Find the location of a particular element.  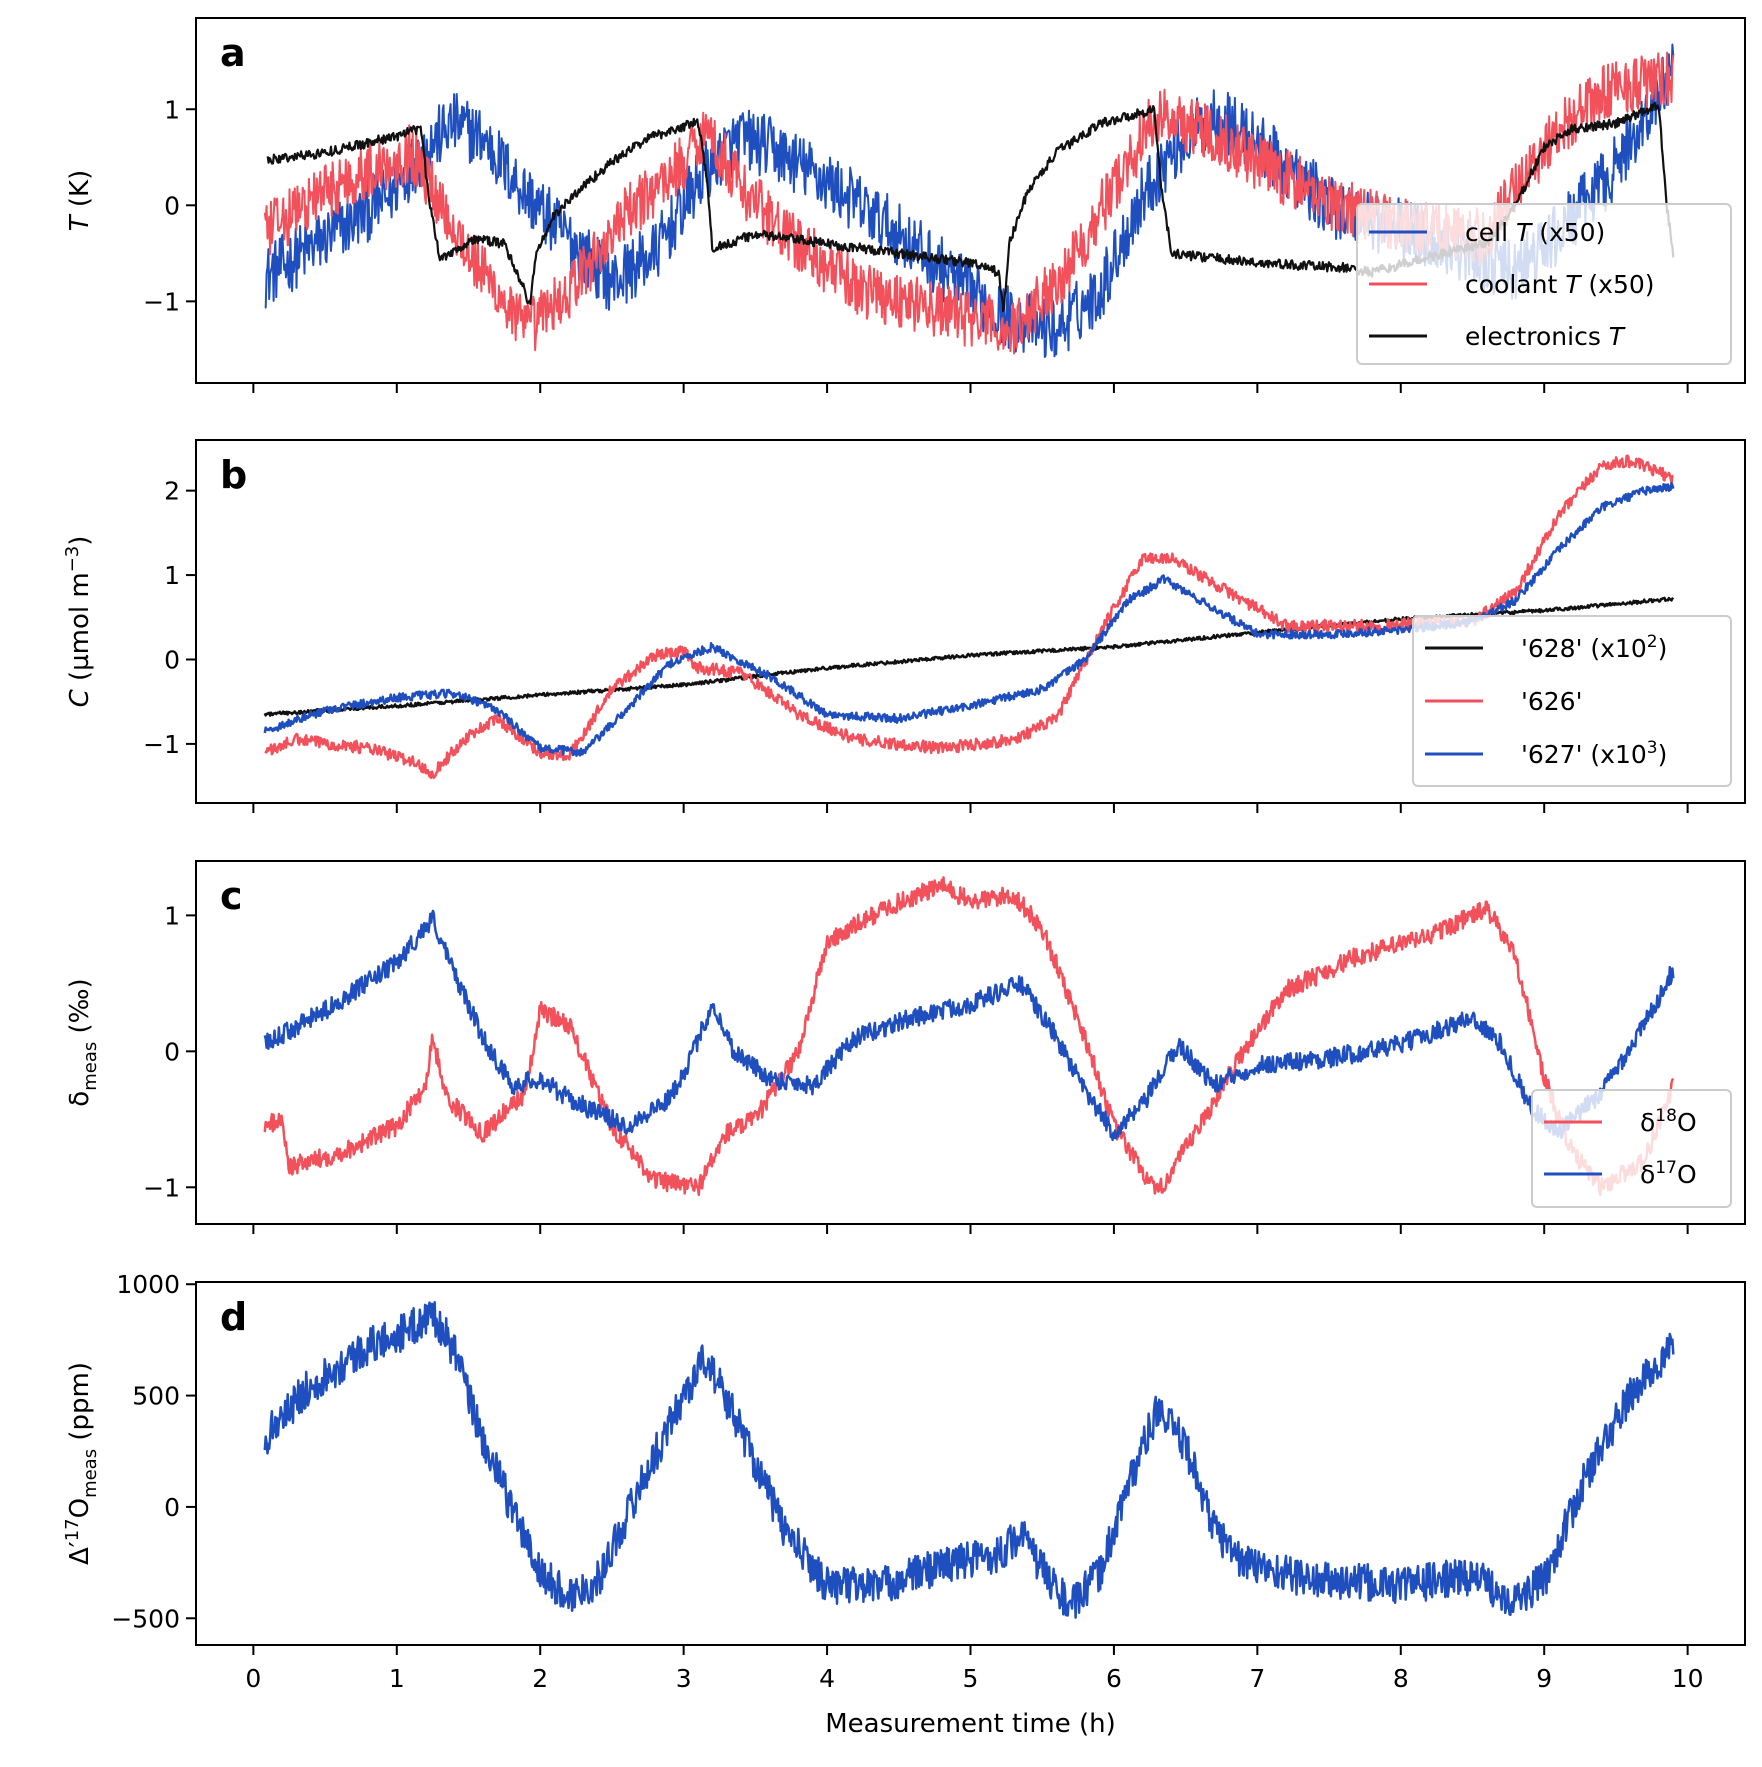

x-tick-label: 9 is located at coordinates (1544, 1678).